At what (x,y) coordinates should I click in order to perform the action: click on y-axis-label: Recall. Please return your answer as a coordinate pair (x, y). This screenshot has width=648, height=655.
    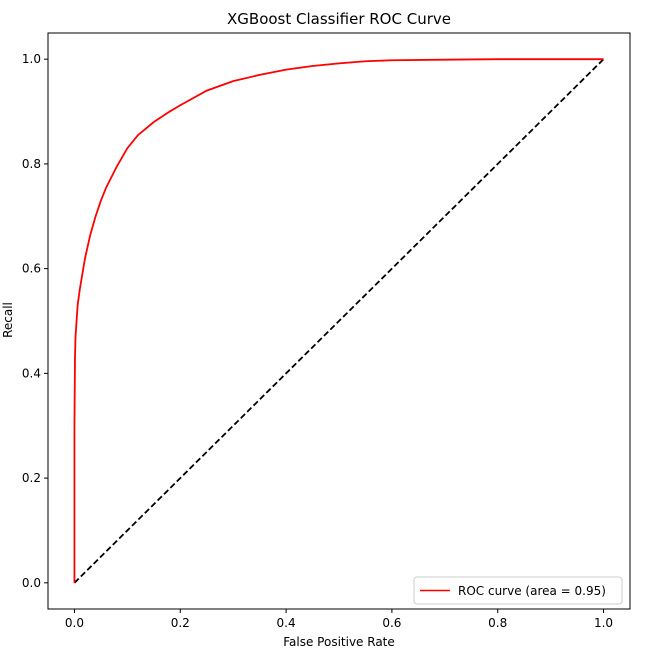
    Looking at the image, I should click on (8, 320).